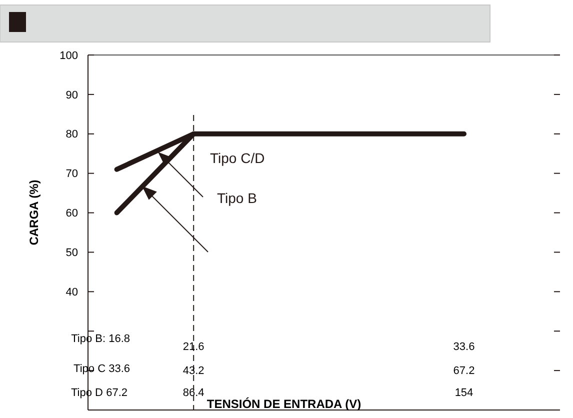 The height and width of the screenshot is (418, 573). I want to click on annotation: 43.2, so click(193, 371).